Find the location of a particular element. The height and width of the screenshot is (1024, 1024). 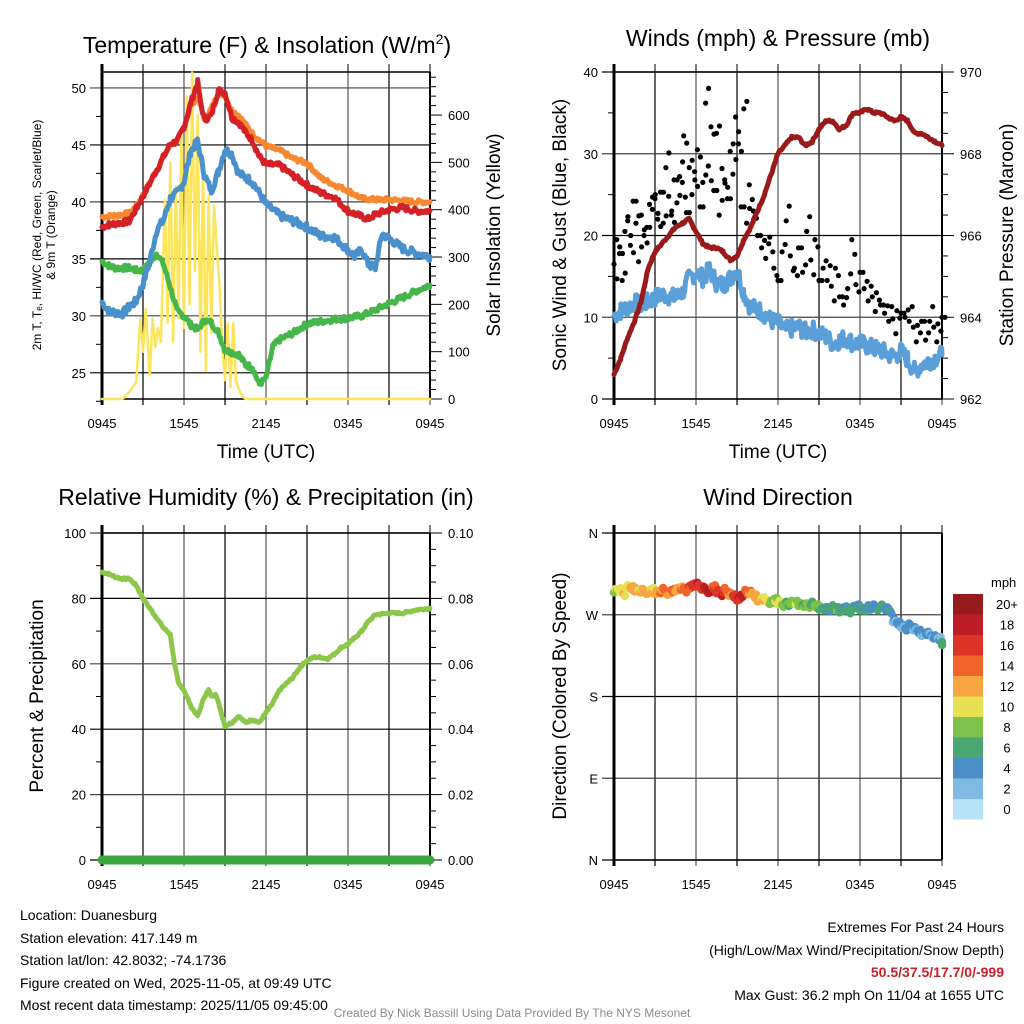

y2-tick-label: 0.00 is located at coordinates (460, 860).